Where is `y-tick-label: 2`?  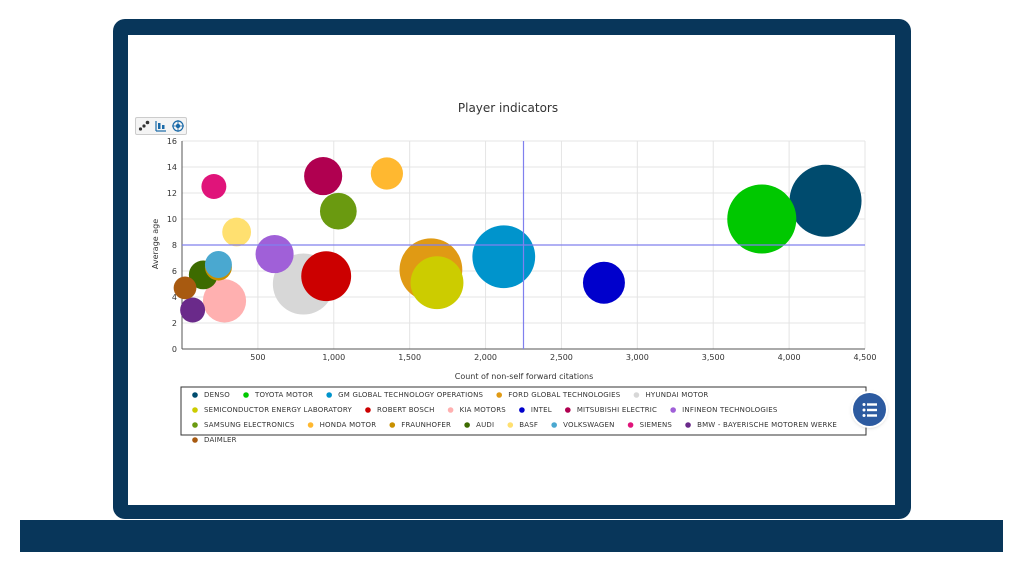 y-tick-label: 2 is located at coordinates (174, 323).